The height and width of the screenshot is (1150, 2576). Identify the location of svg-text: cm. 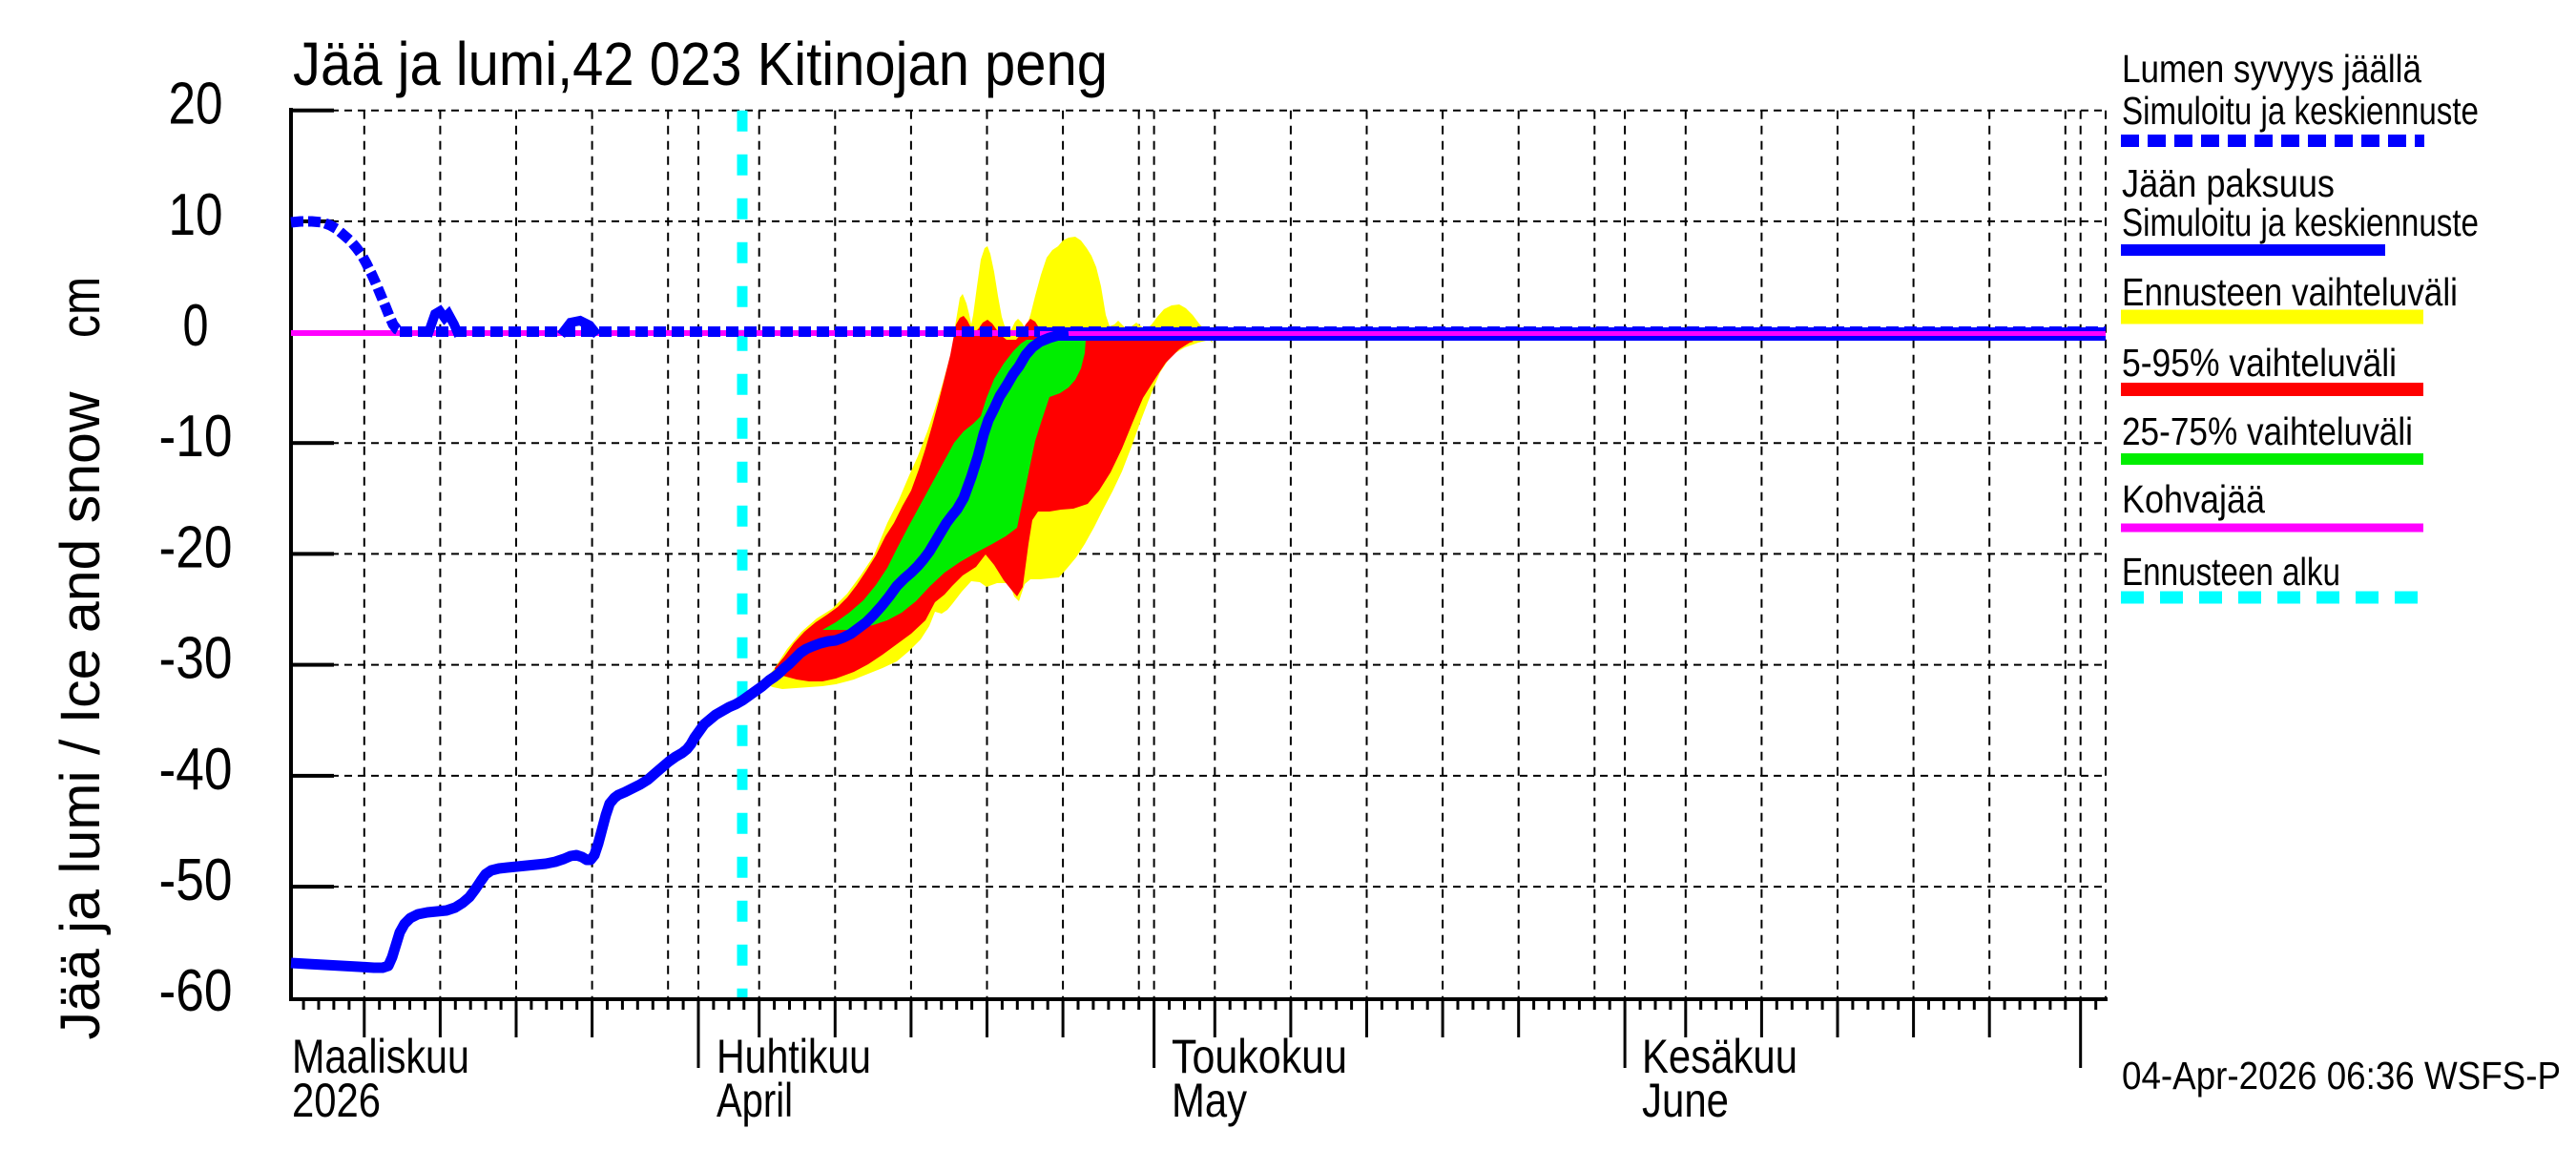
(81, 307).